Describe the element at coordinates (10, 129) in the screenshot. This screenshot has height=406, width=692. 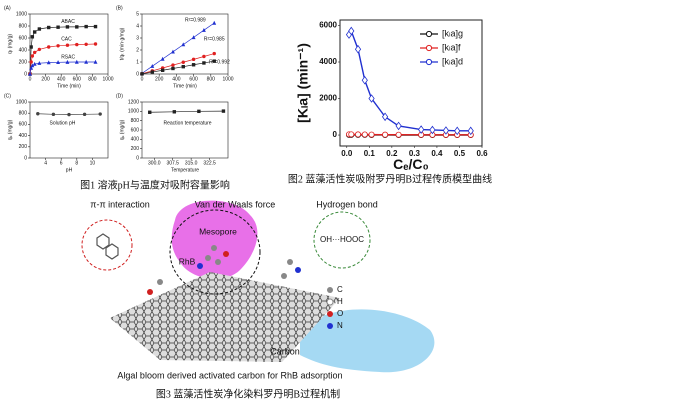
I see `y-axis-label: qₑ (mg/g)` at that location.